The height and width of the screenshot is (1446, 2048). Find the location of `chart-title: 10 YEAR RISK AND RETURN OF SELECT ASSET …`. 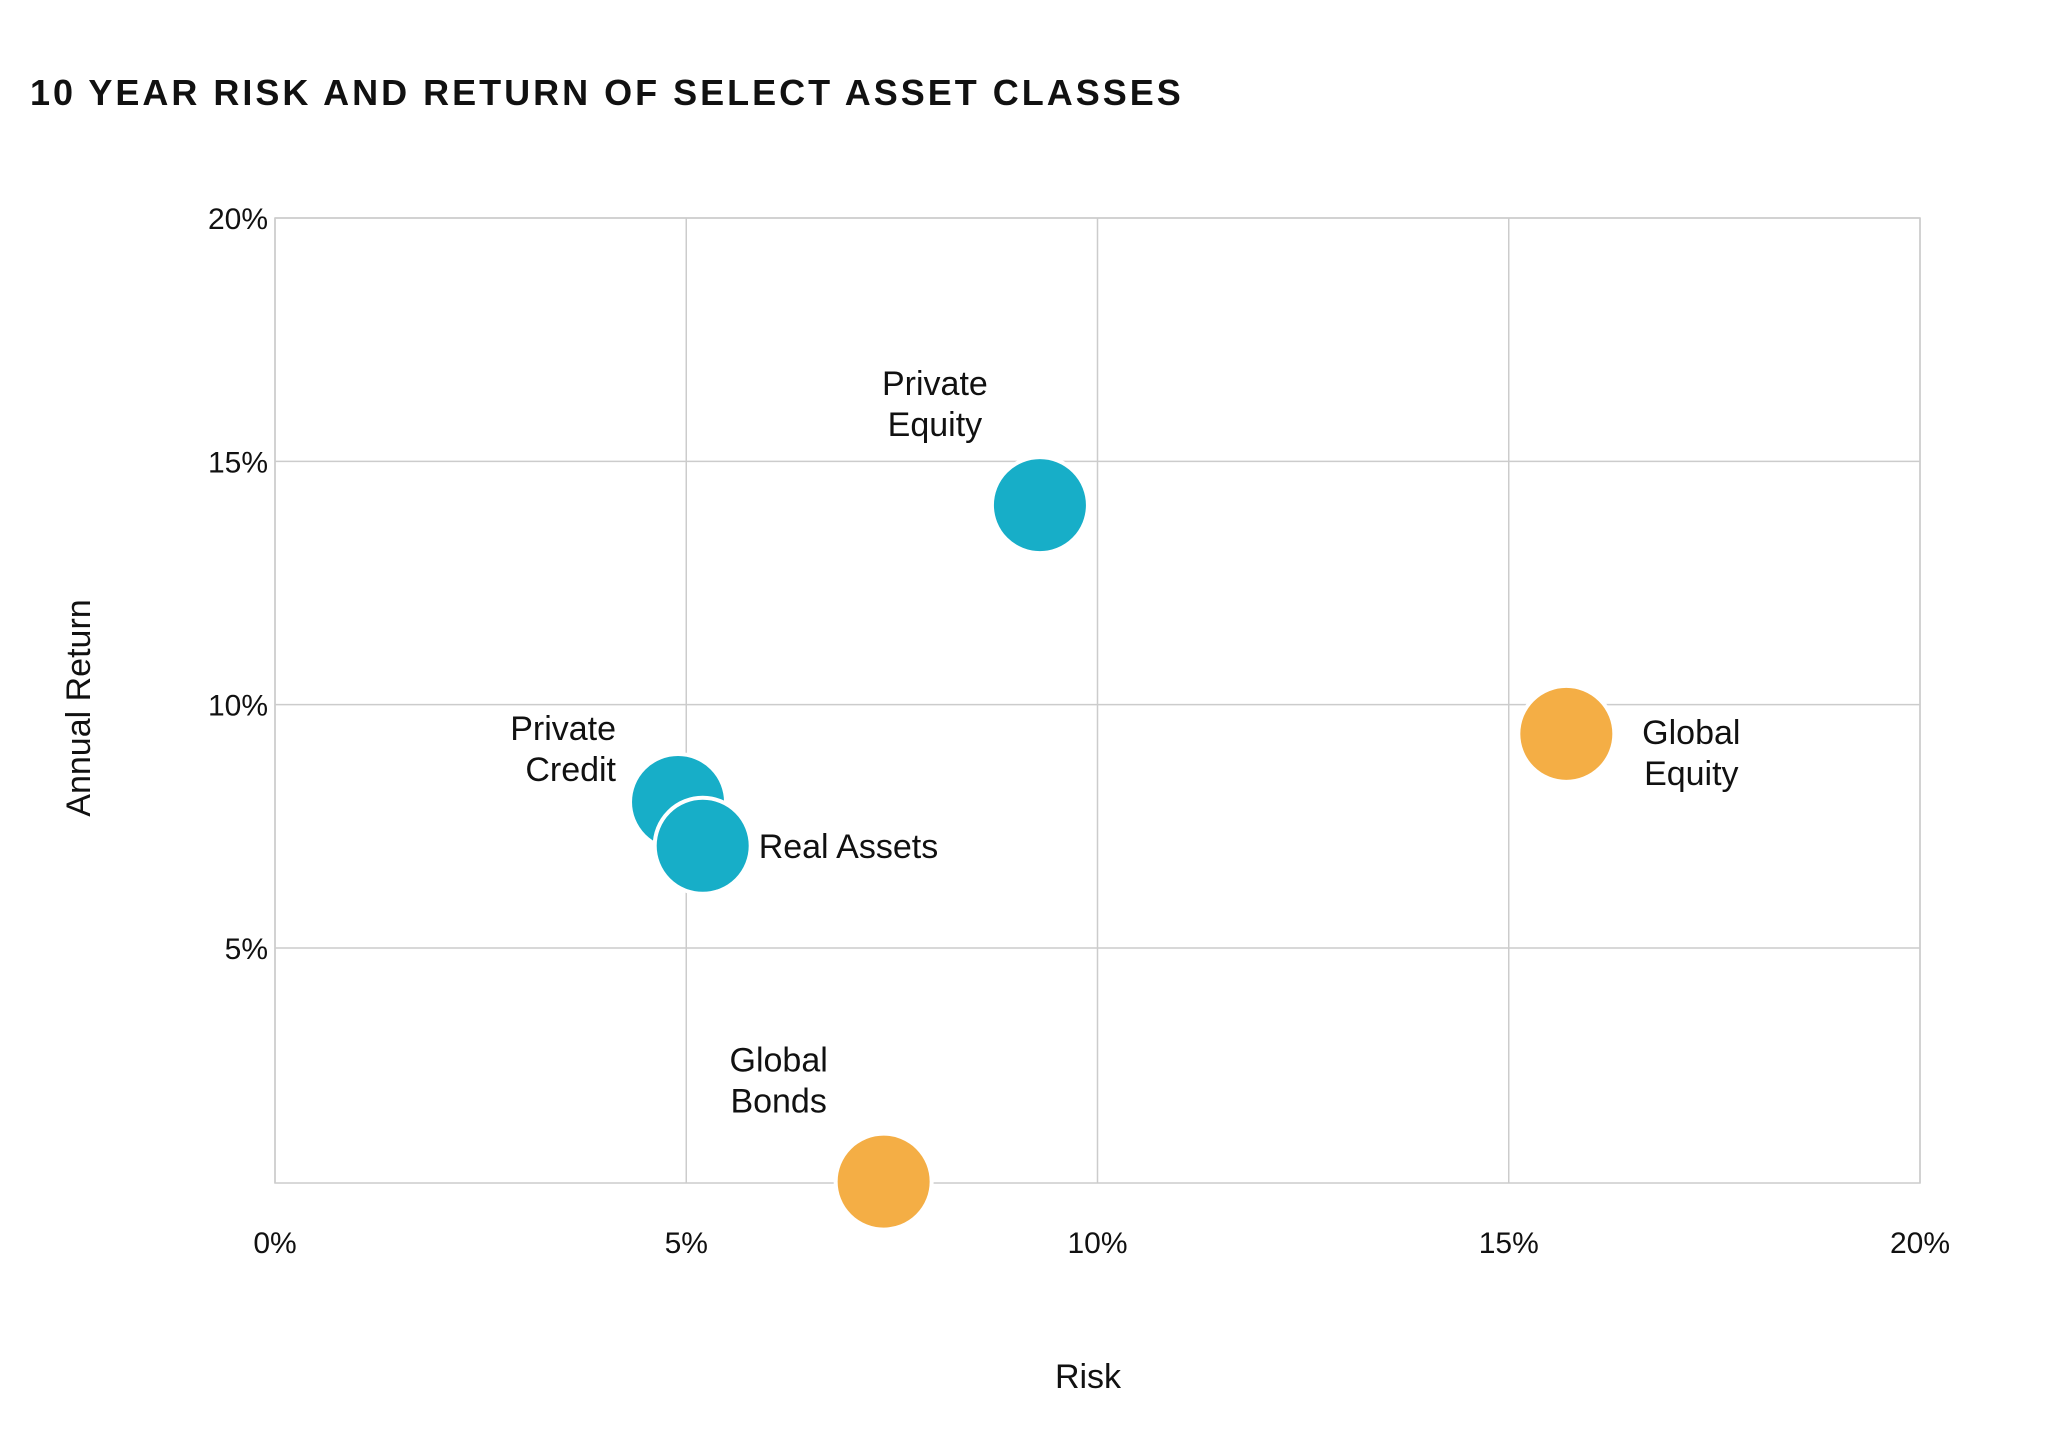

chart-title: 10 YEAR RISK AND RETURN OF SELECT ASSET … is located at coordinates (607, 92).